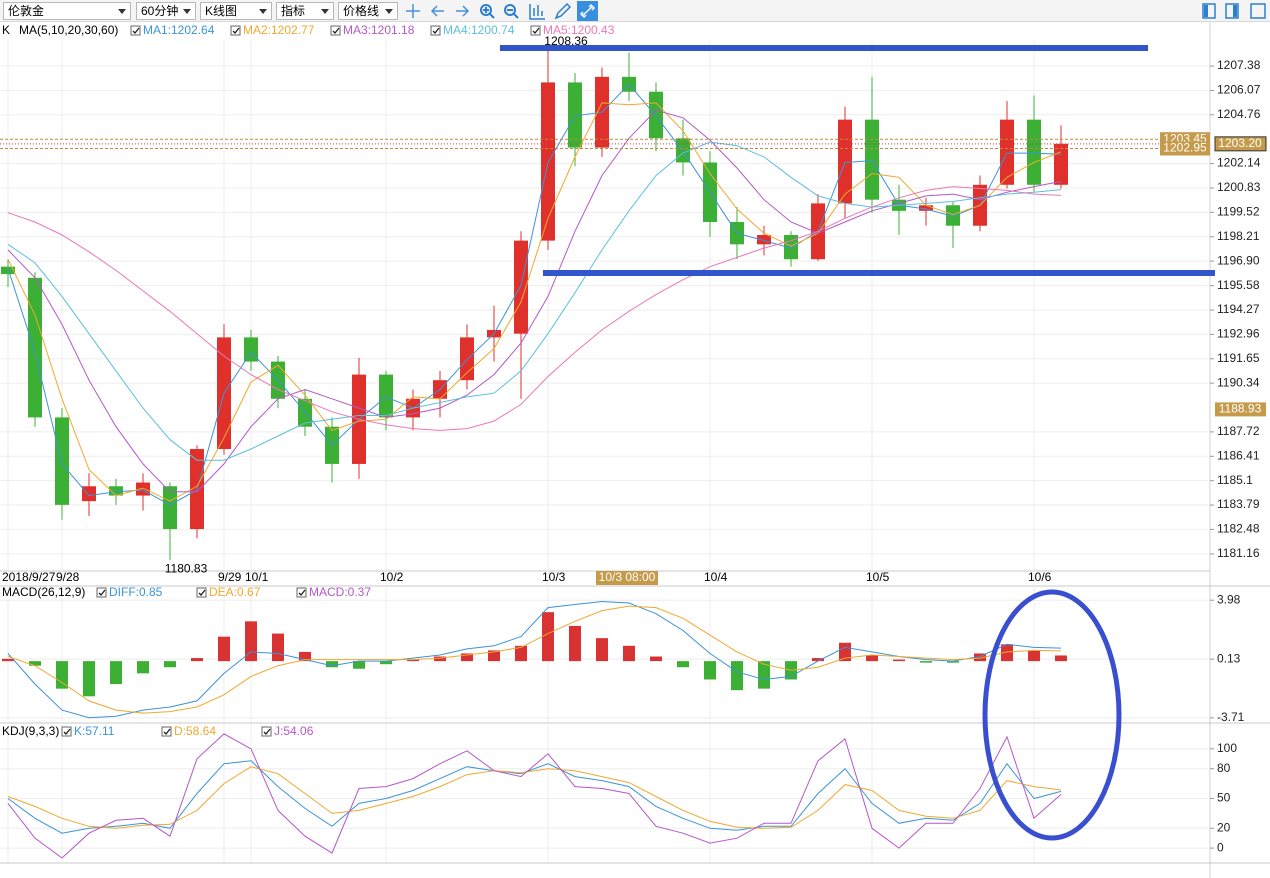 The image size is (1270, 878). I want to click on back-icon, so click(437, 11).